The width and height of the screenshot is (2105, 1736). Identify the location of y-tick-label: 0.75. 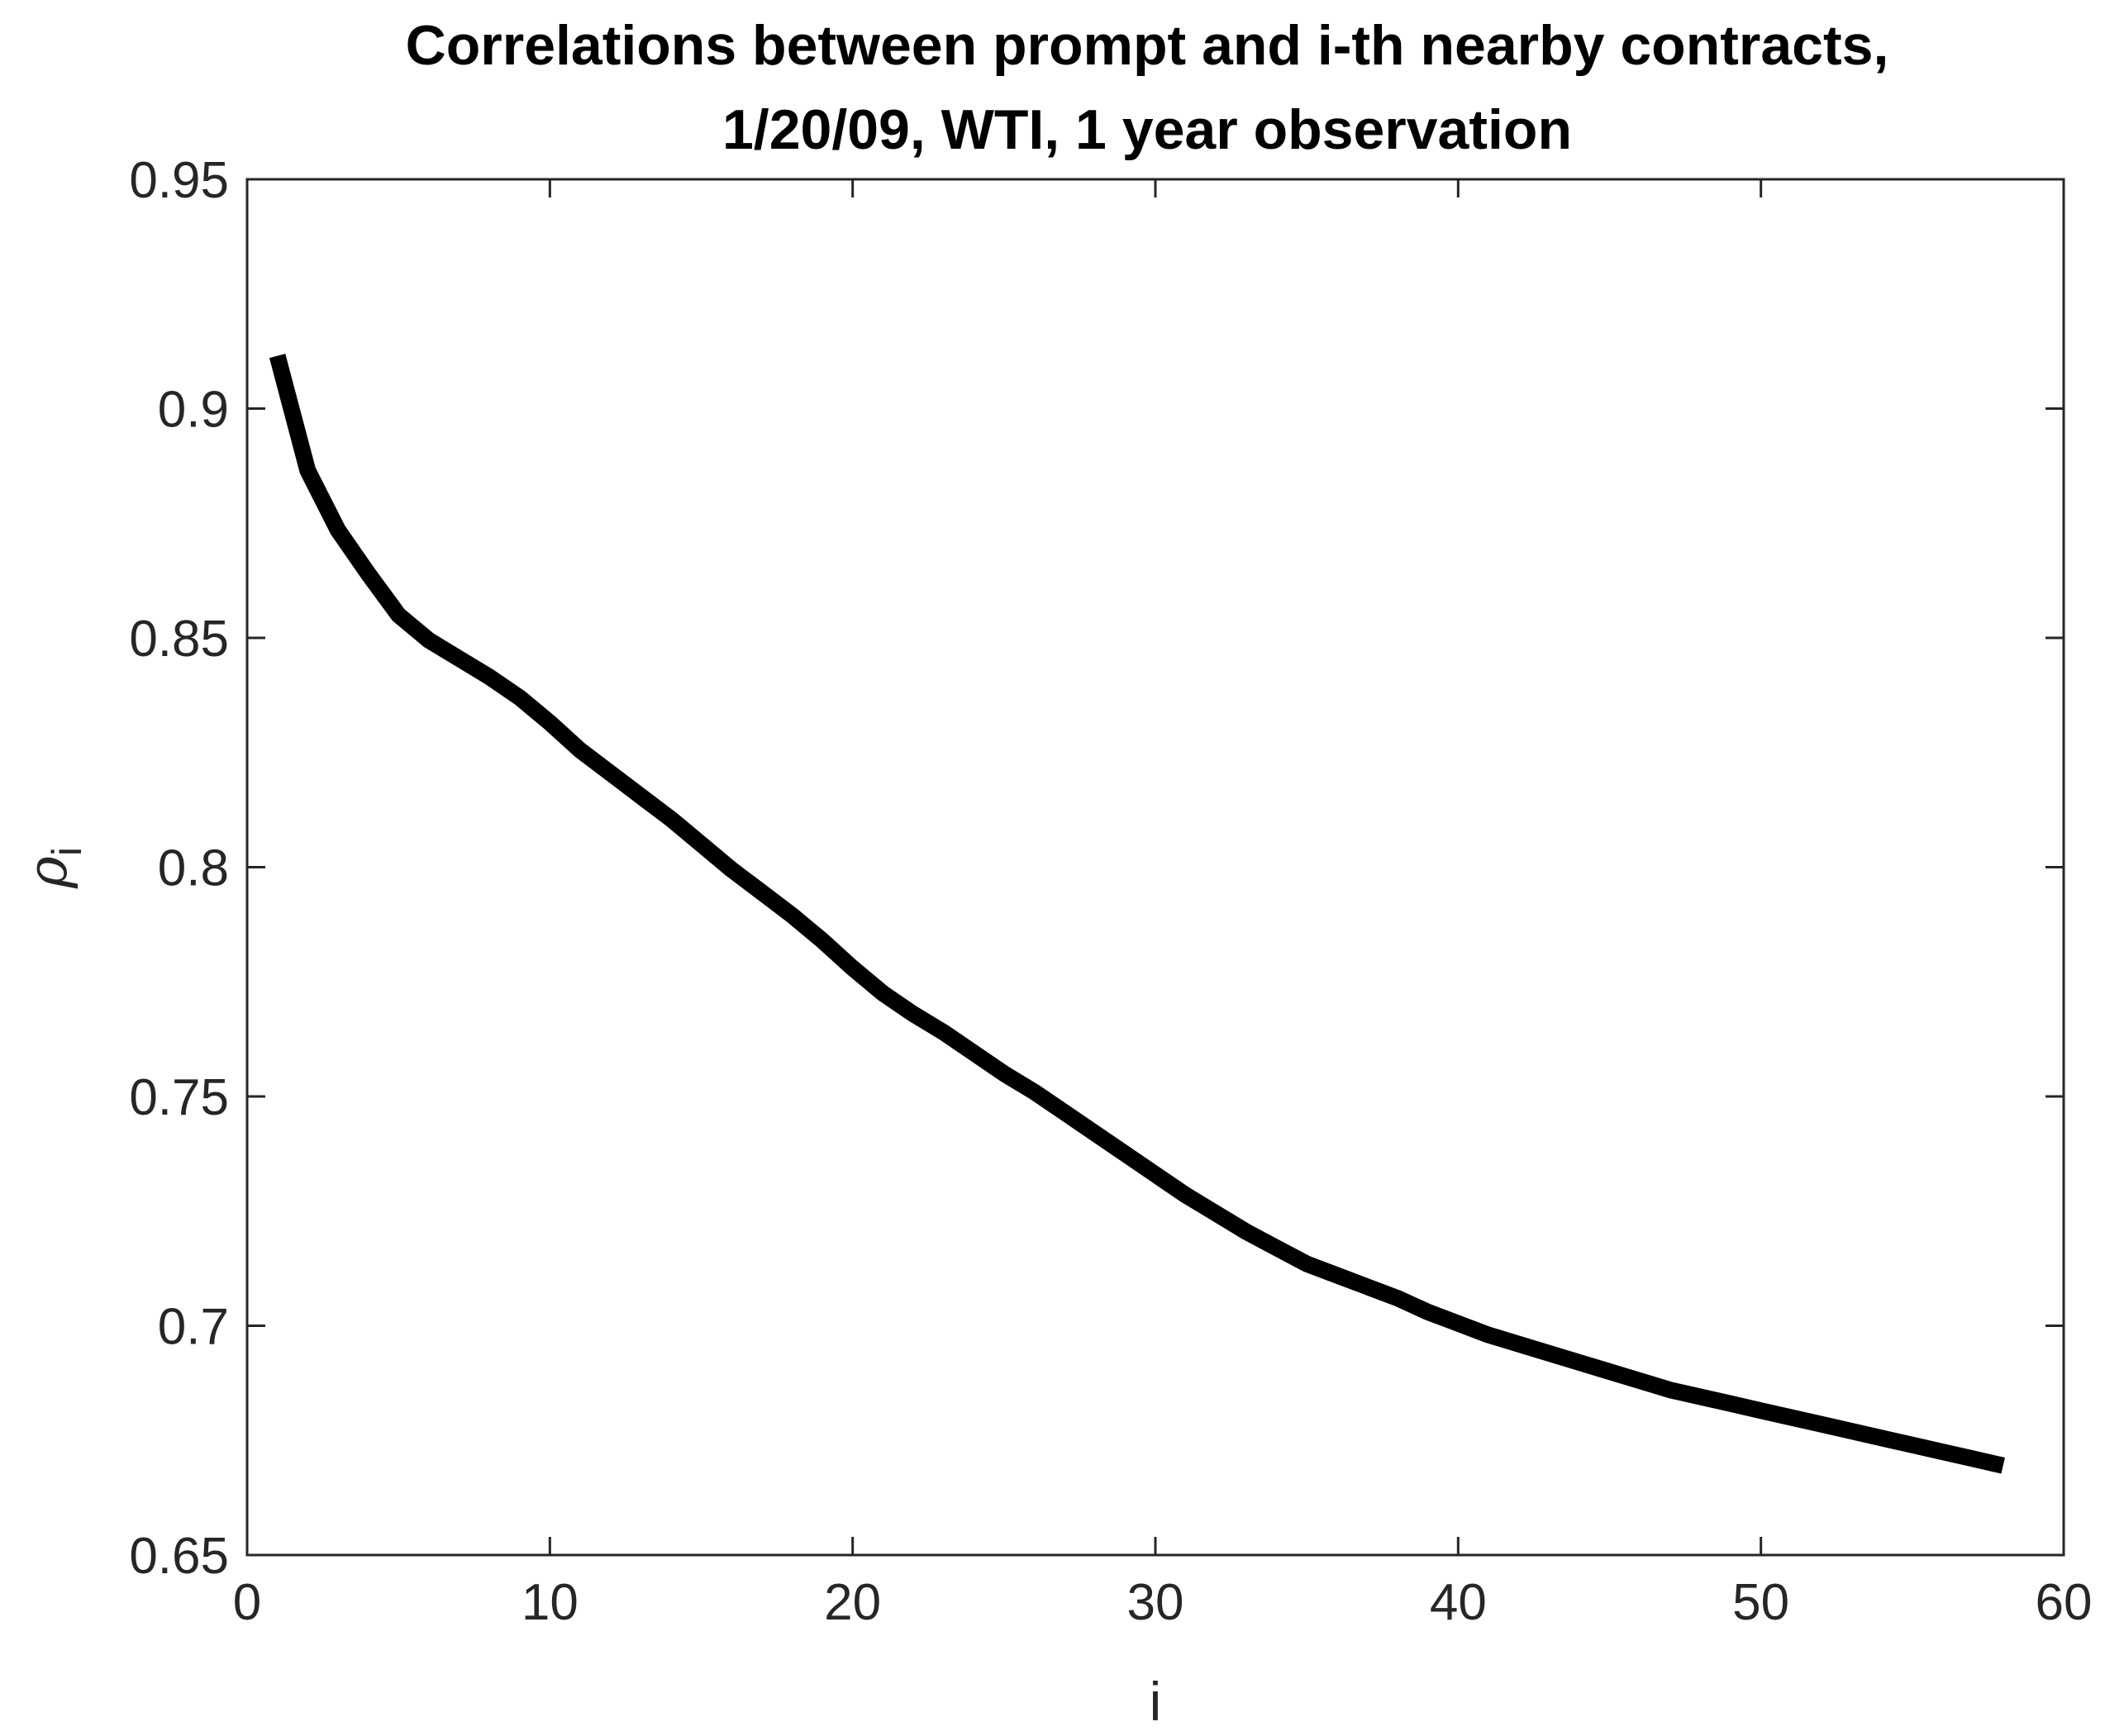
(179, 1097).